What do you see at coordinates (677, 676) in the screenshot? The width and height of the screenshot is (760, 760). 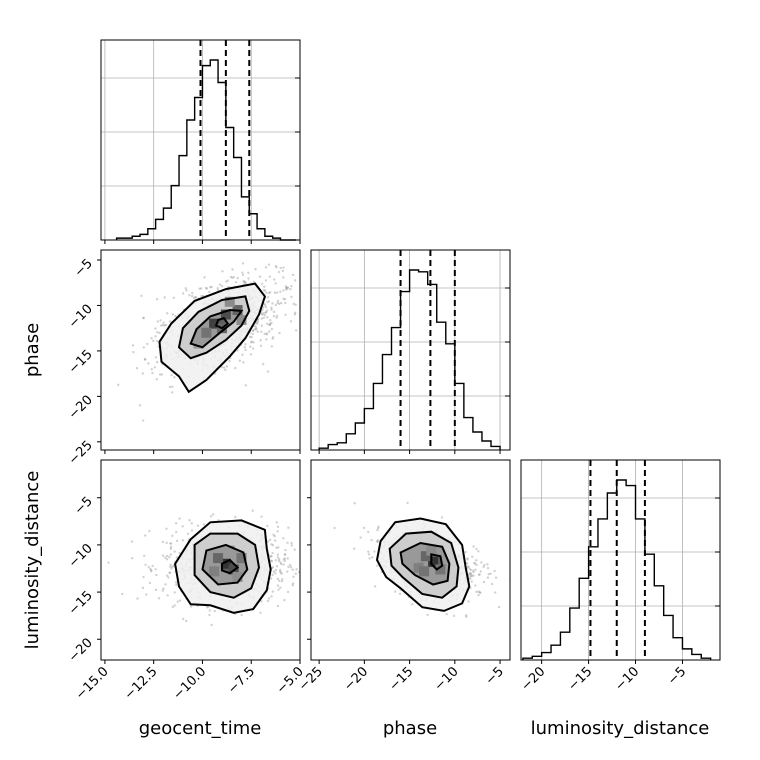 I see `xtick-label-luminosity_distance: −5` at bounding box center [677, 676].